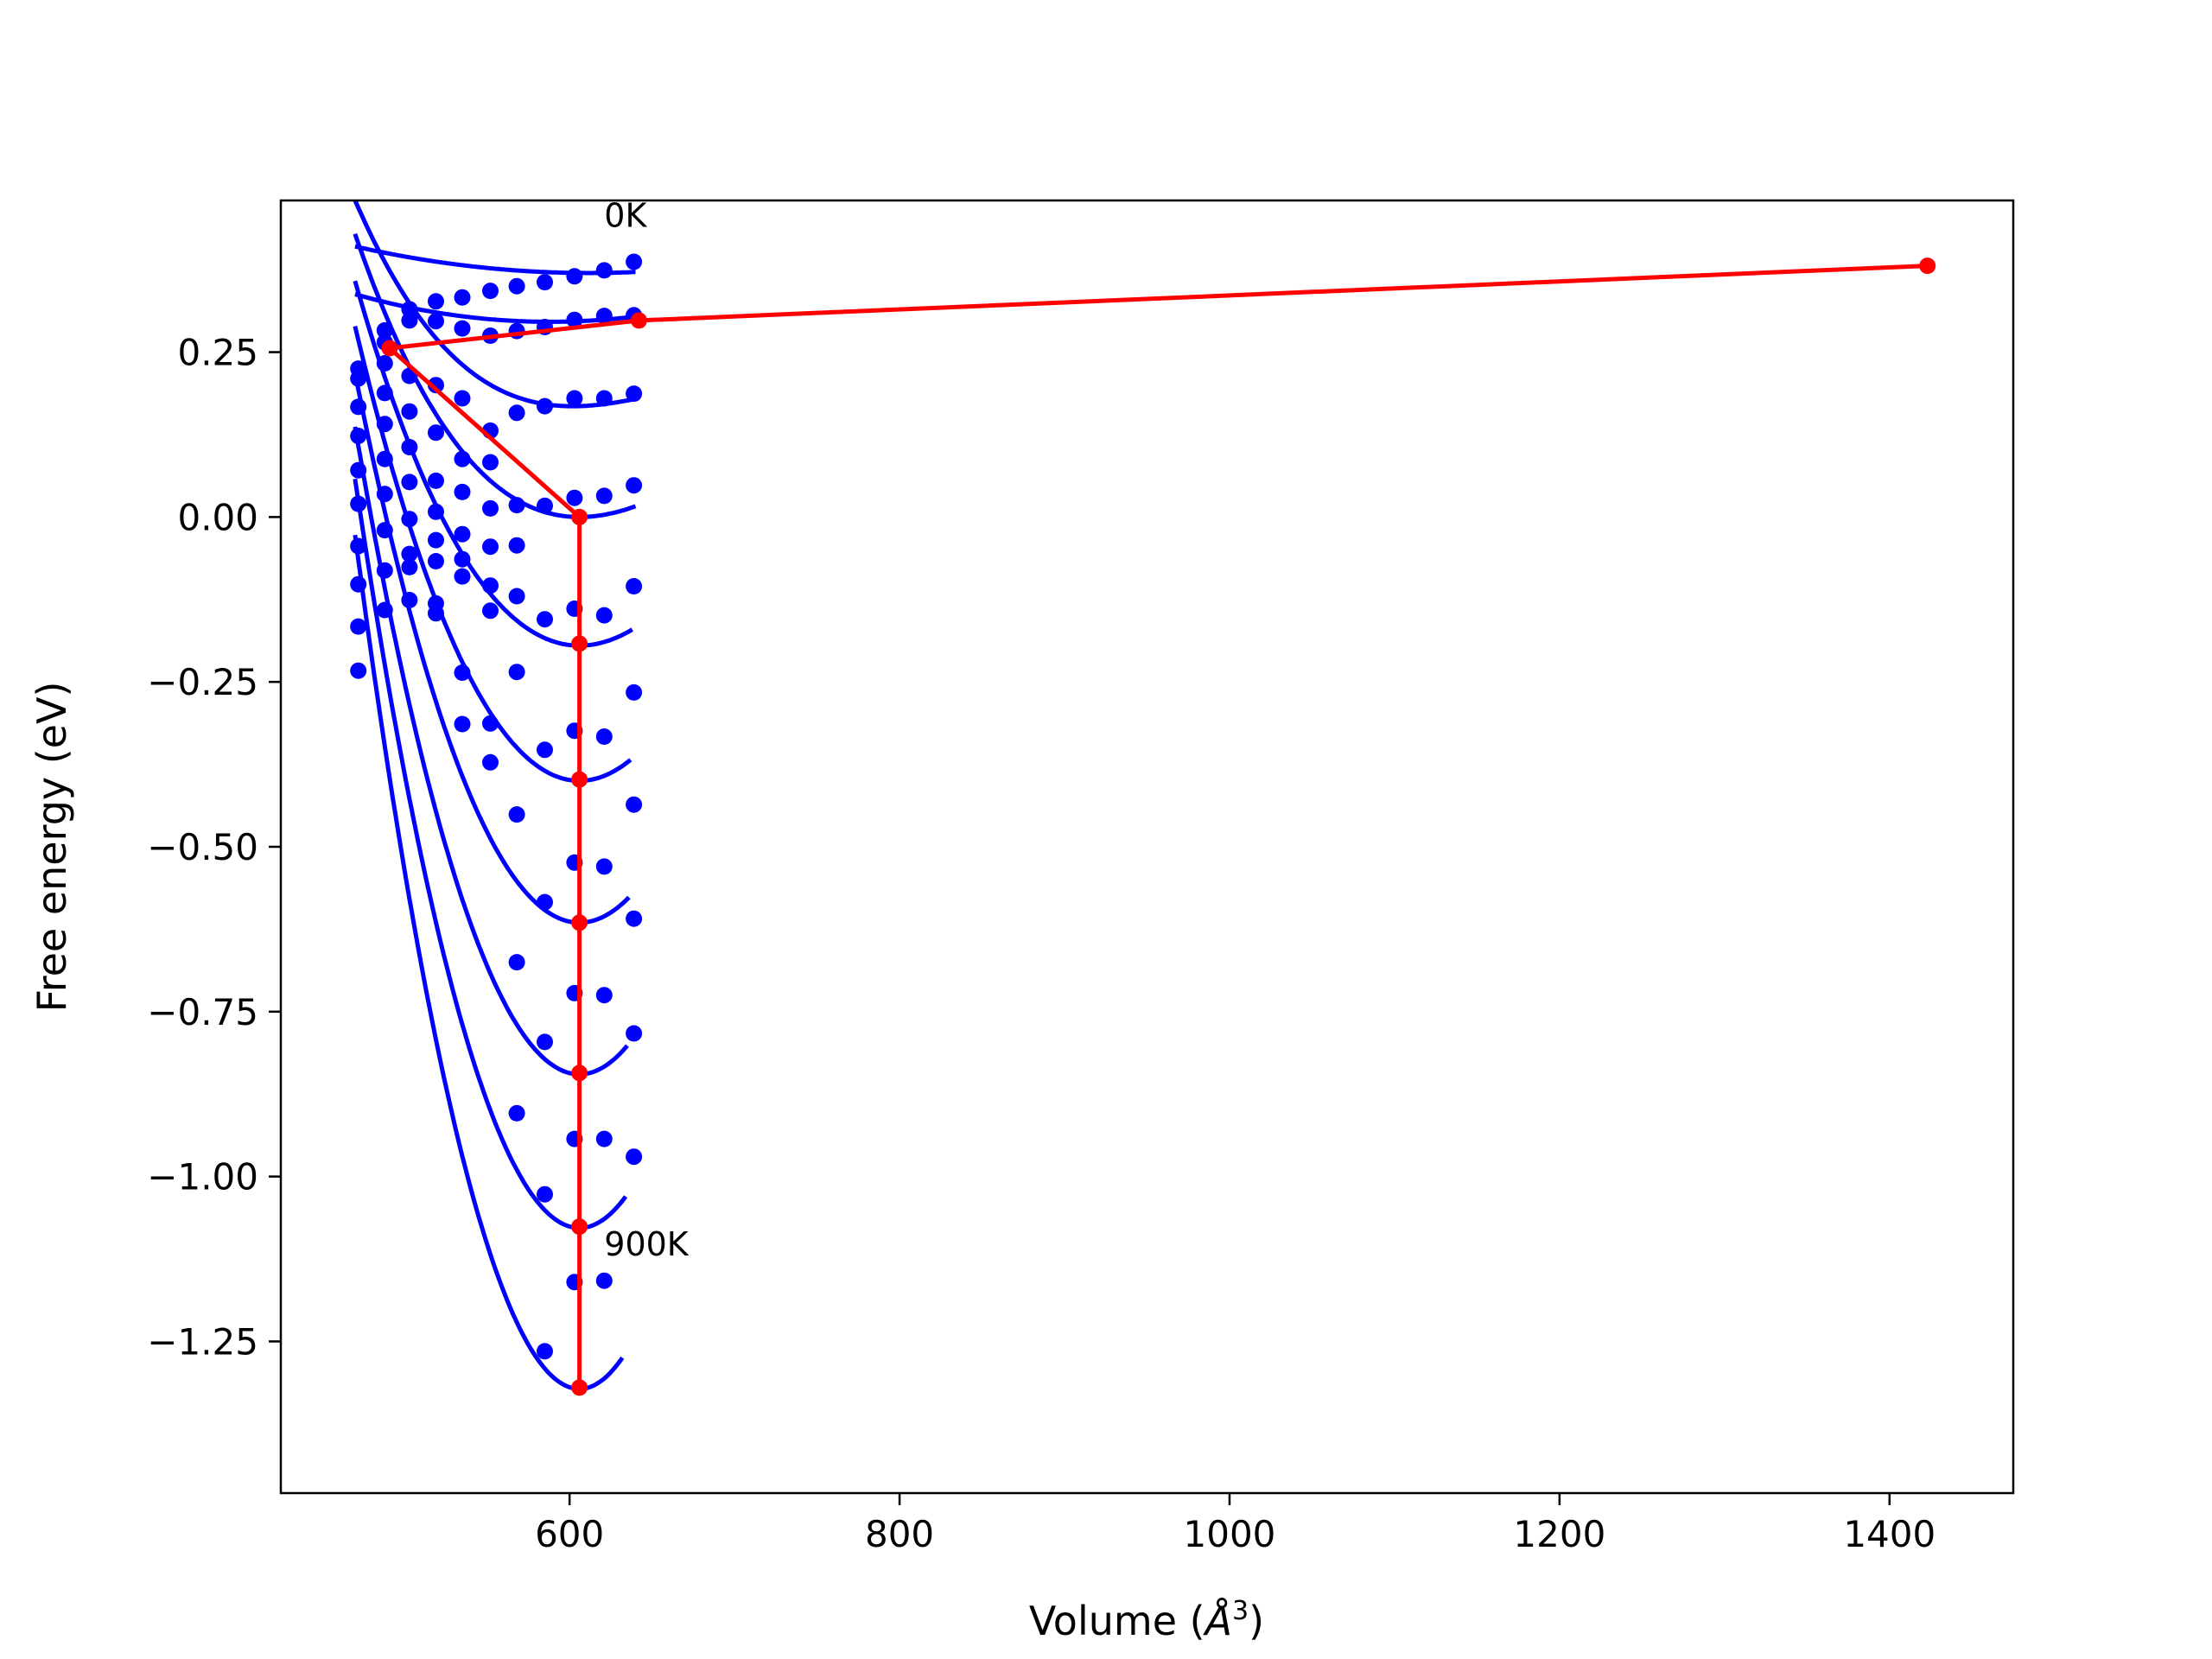  What do you see at coordinates (1146, 1620) in the screenshot?
I see `x-axis-label: Volume (Å3)` at bounding box center [1146, 1620].